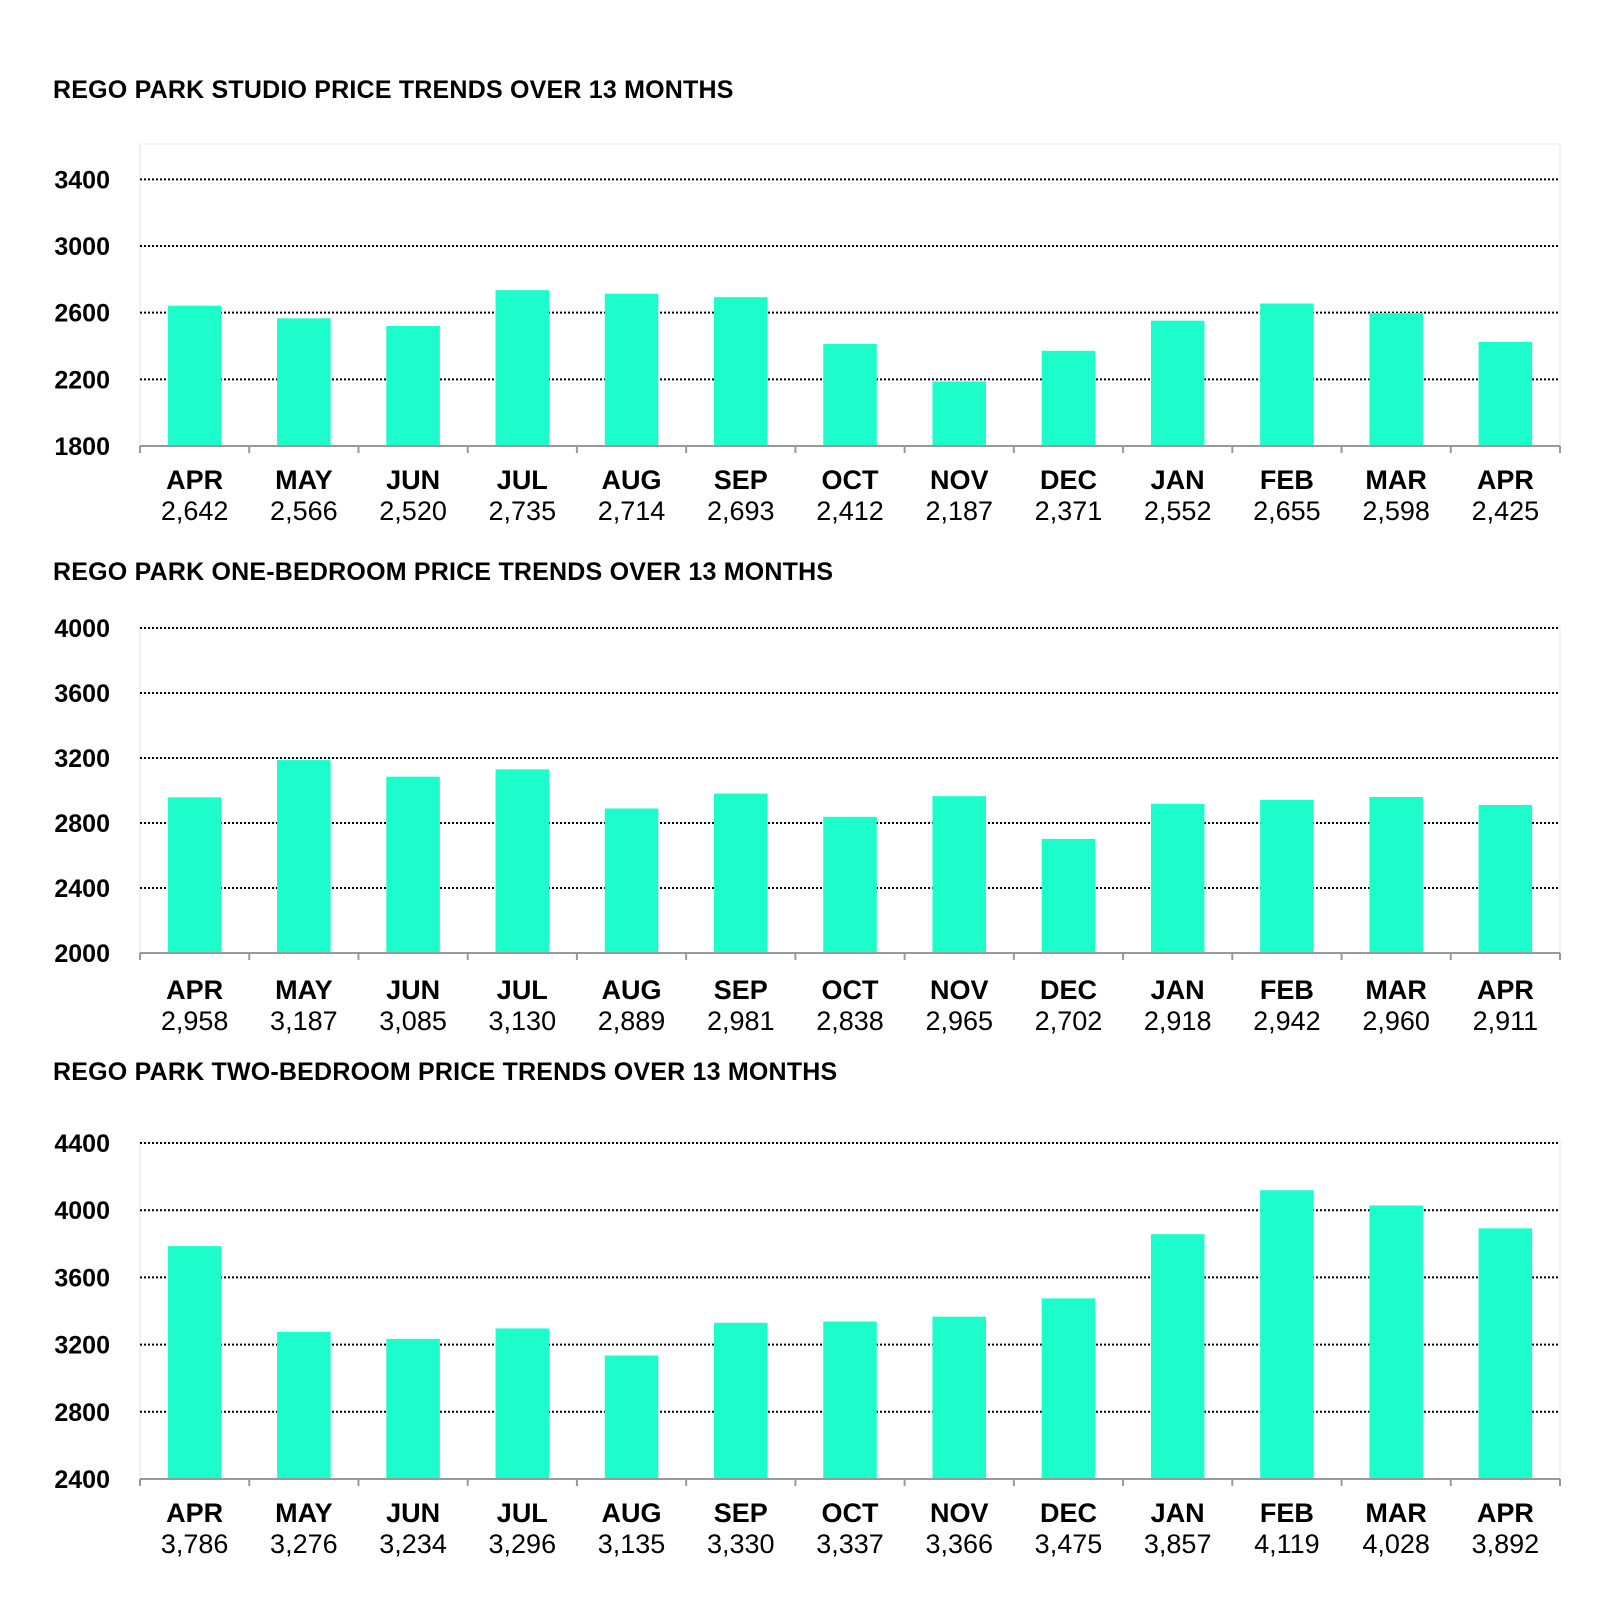 The width and height of the screenshot is (1600, 1623). Describe the element at coordinates (82, 1144) in the screenshot. I see `y-tick-label: 4400` at that location.